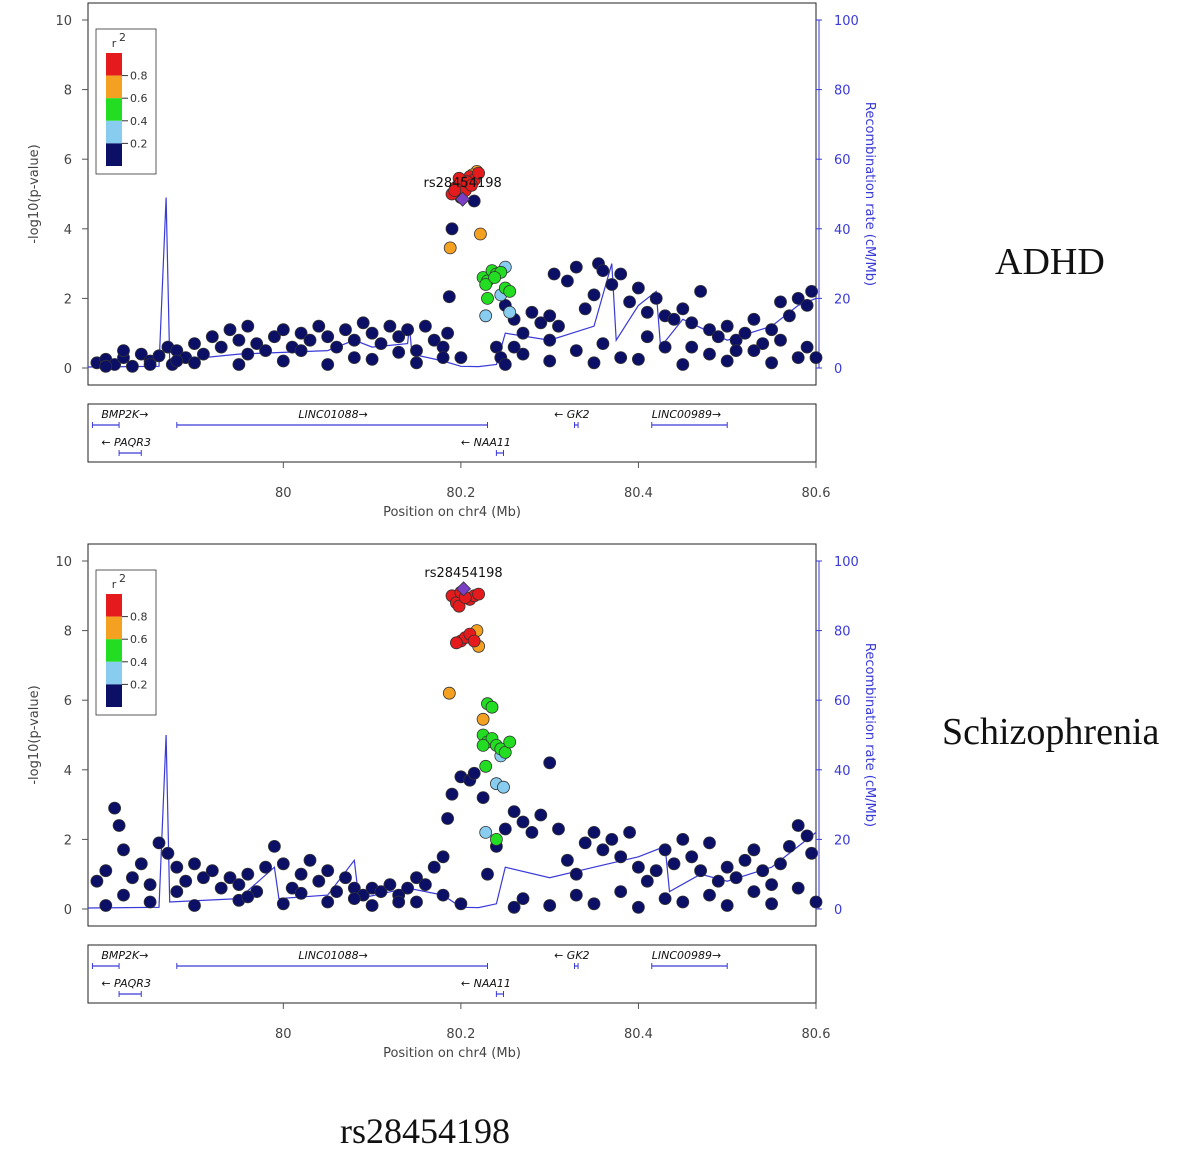 Image resolution: width=1200 pixels, height=1167 pixels. What do you see at coordinates (68, 160) in the screenshot?
I see `y-tick-label: 6` at bounding box center [68, 160].